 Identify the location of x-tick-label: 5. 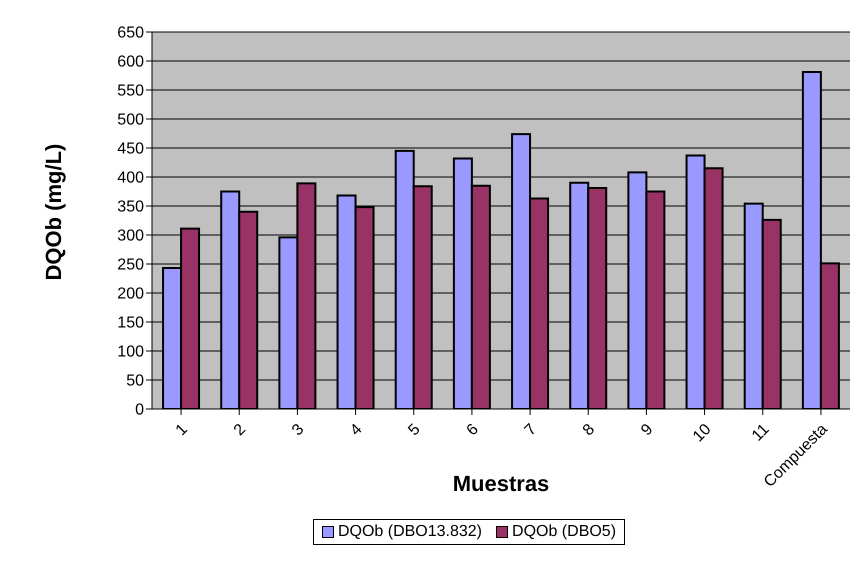
(414, 430).